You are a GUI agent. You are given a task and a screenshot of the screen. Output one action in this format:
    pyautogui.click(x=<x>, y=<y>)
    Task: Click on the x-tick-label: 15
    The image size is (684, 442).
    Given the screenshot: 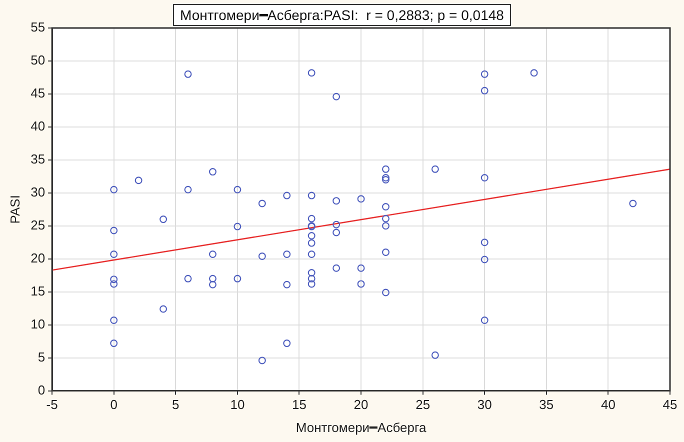 What is the action you would take?
    pyautogui.click(x=299, y=404)
    